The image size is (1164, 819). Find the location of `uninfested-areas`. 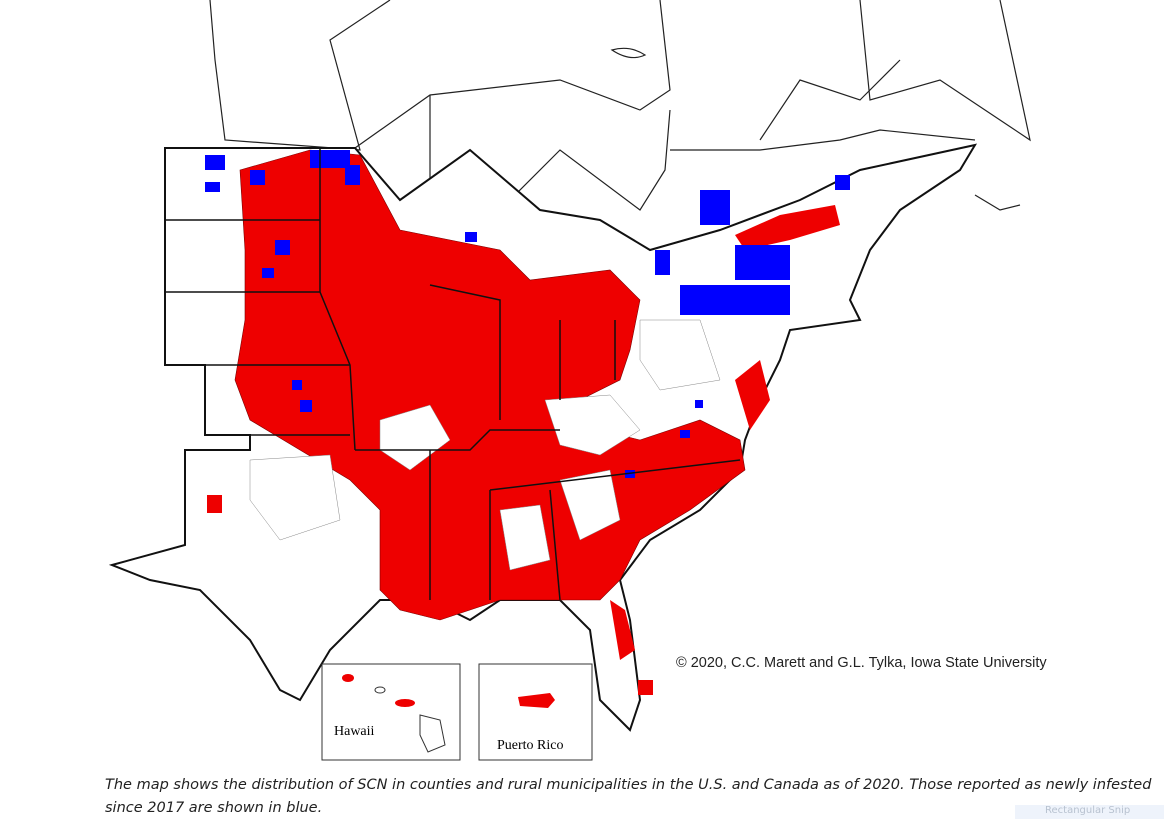

uninfested-areas is located at coordinates (485, 445).